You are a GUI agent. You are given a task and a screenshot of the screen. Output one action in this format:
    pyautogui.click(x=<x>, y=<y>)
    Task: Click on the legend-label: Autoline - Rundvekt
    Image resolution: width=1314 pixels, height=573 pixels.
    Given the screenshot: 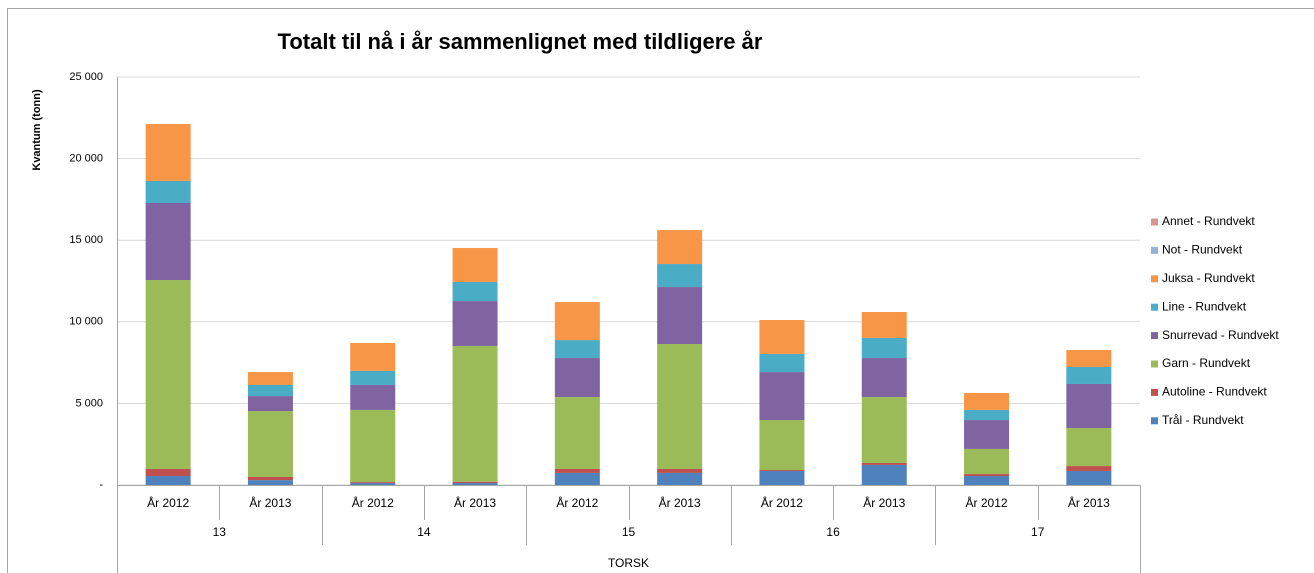 What is the action you would take?
    pyautogui.click(x=1214, y=392)
    